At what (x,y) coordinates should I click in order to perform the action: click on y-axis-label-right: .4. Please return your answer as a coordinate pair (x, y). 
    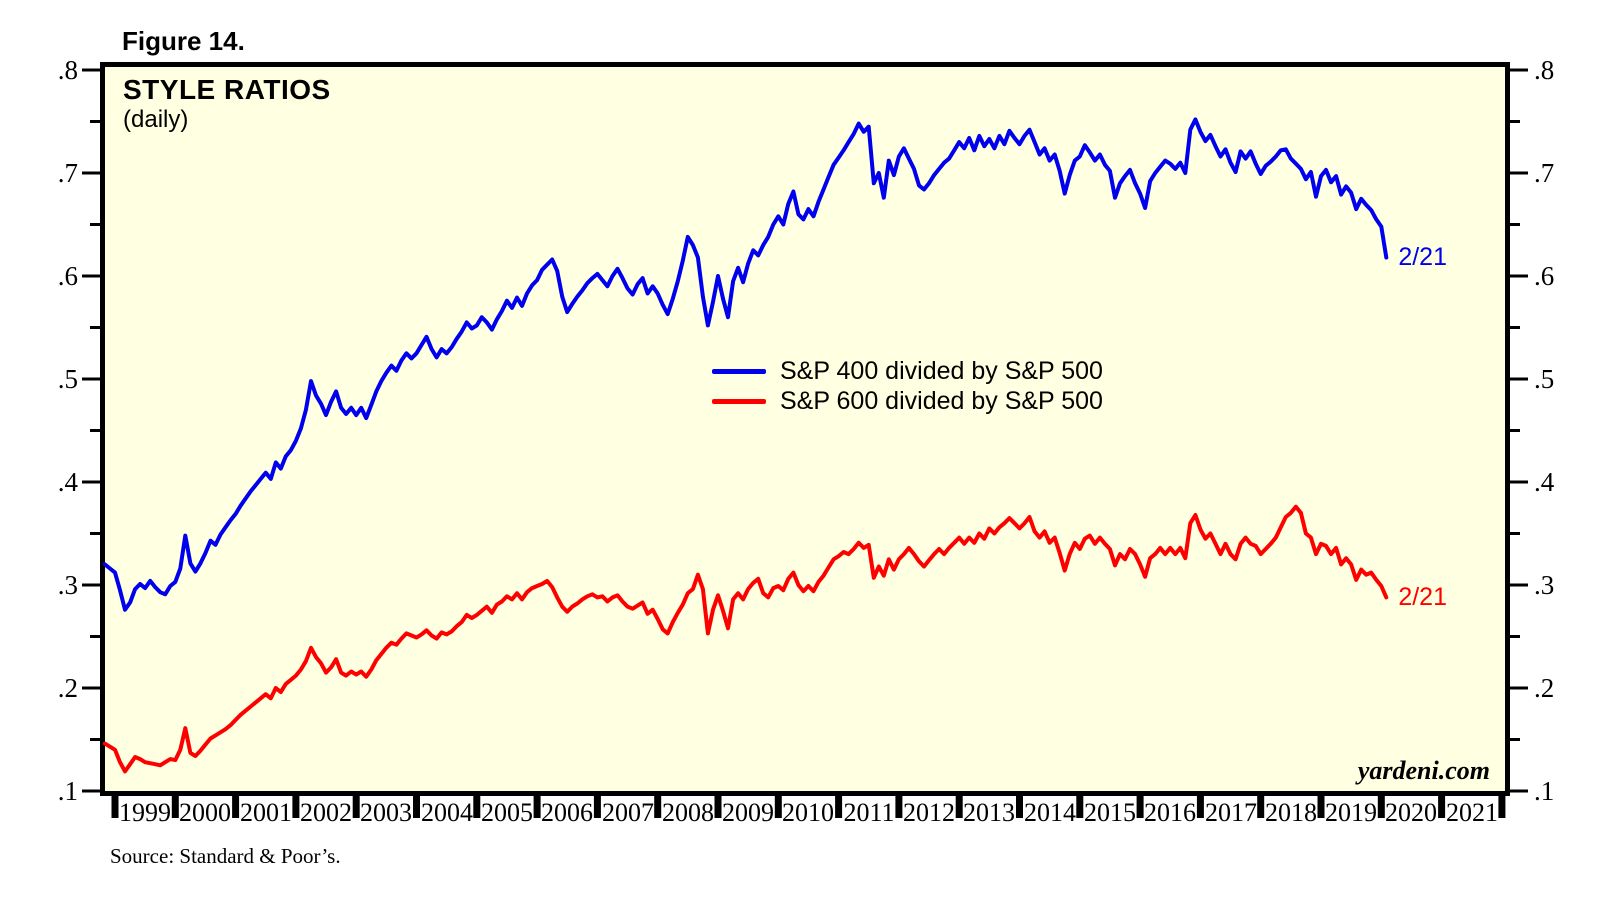
    Looking at the image, I should click on (1544, 482).